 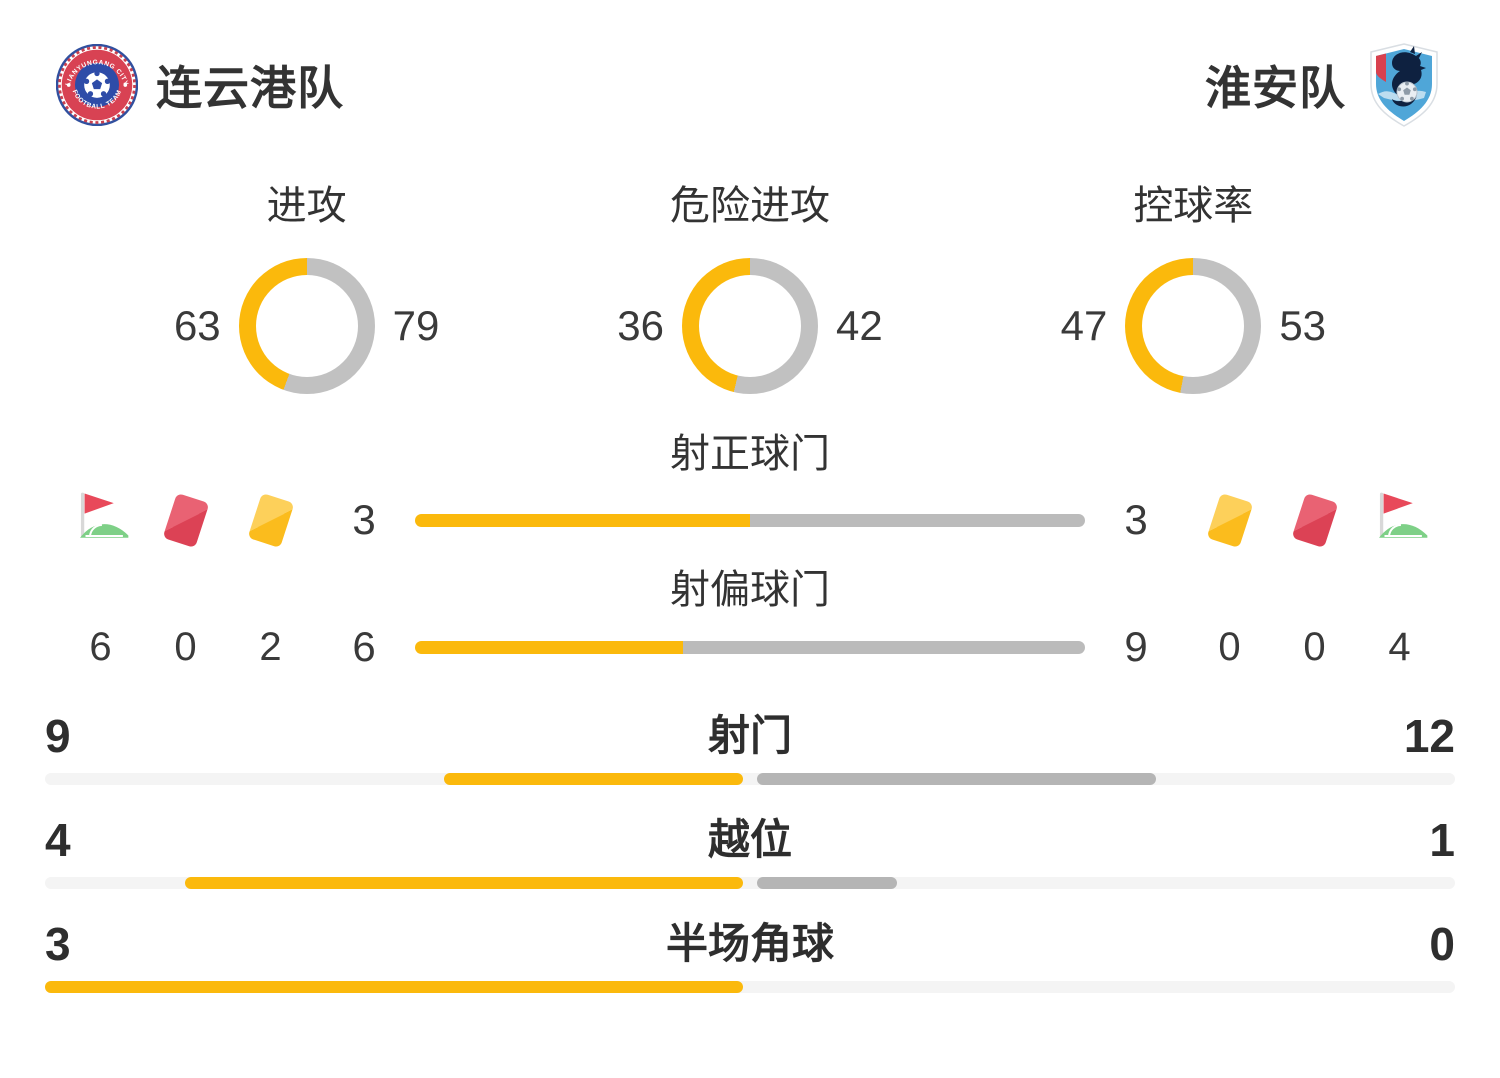 What do you see at coordinates (1229, 646) in the screenshot?
I see `away-yellow-card-count: 0` at bounding box center [1229, 646].